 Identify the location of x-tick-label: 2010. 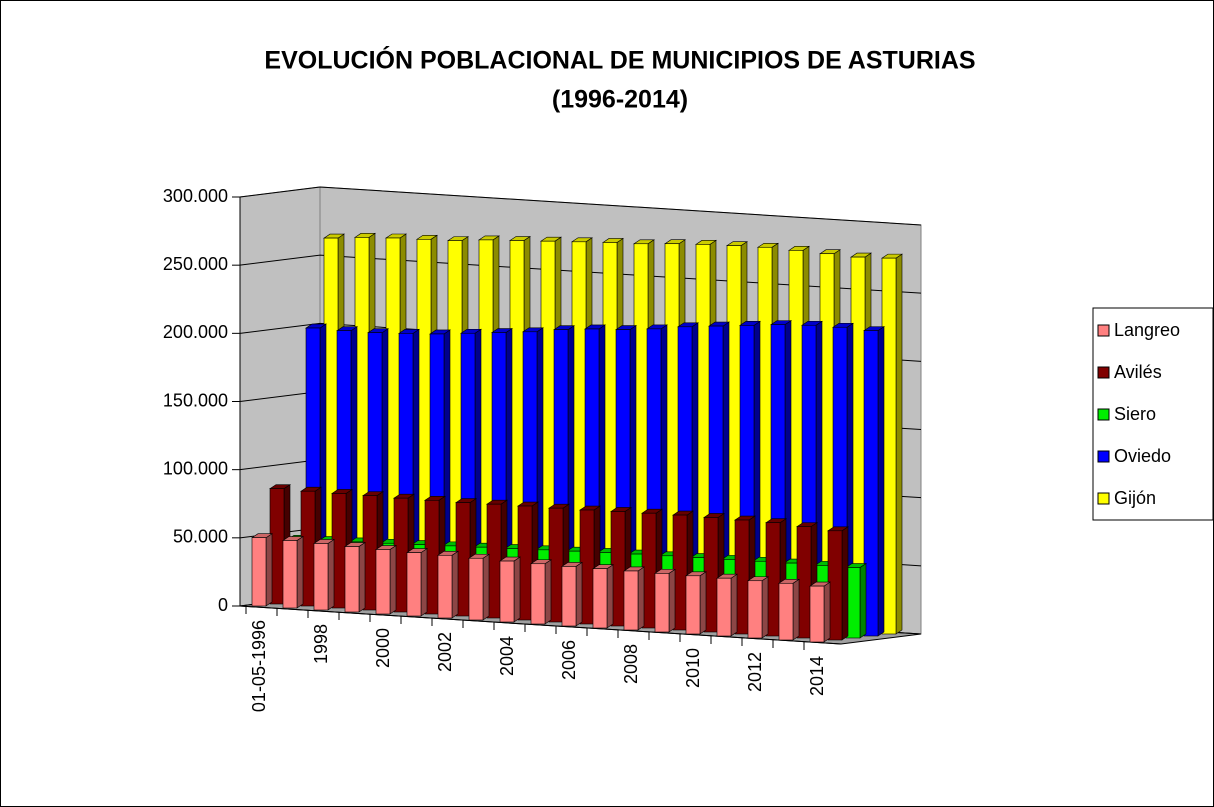
(693, 668).